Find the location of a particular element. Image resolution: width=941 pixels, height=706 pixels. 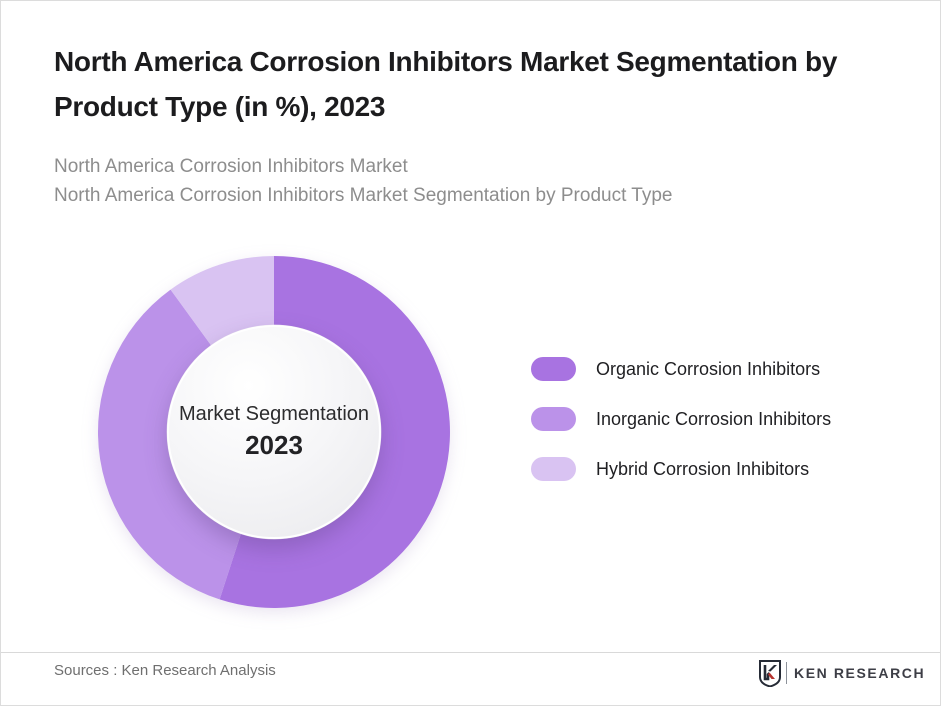

donut-center-label: Market Segmentation is located at coordinates (274, 414).